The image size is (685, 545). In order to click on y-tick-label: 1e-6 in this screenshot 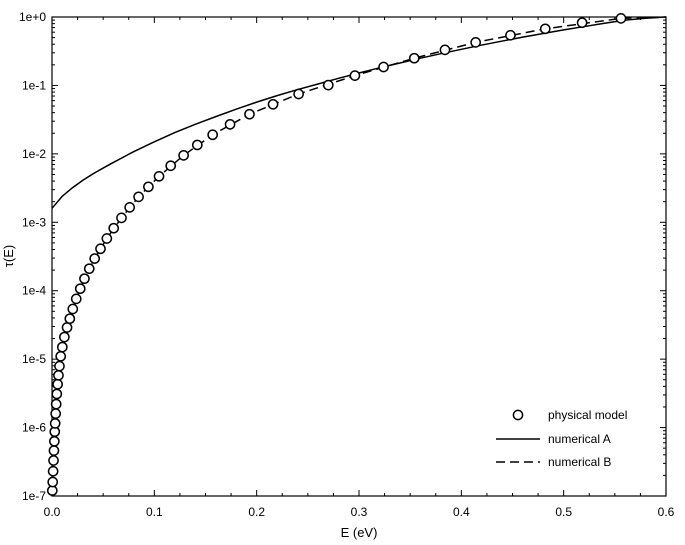, I will do `click(34, 428)`.